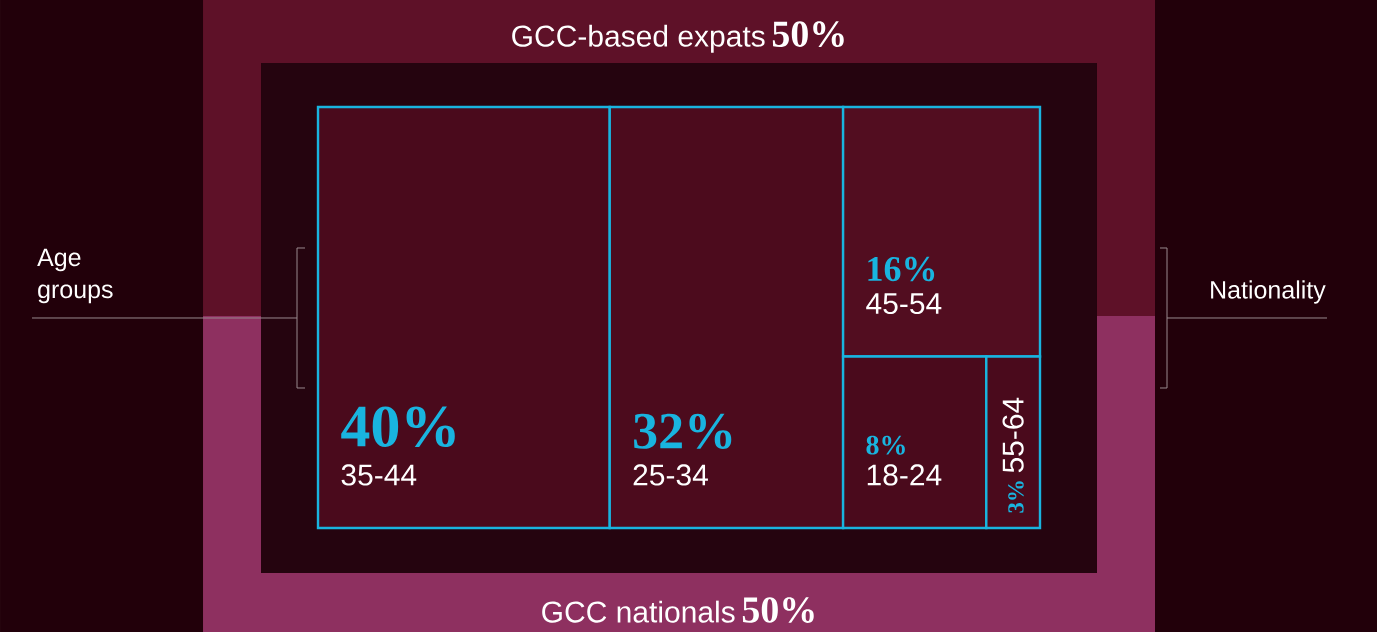 This screenshot has height=632, width=1377. What do you see at coordinates (638, 38) in the screenshot?
I see `category-label: GCC-based expats` at bounding box center [638, 38].